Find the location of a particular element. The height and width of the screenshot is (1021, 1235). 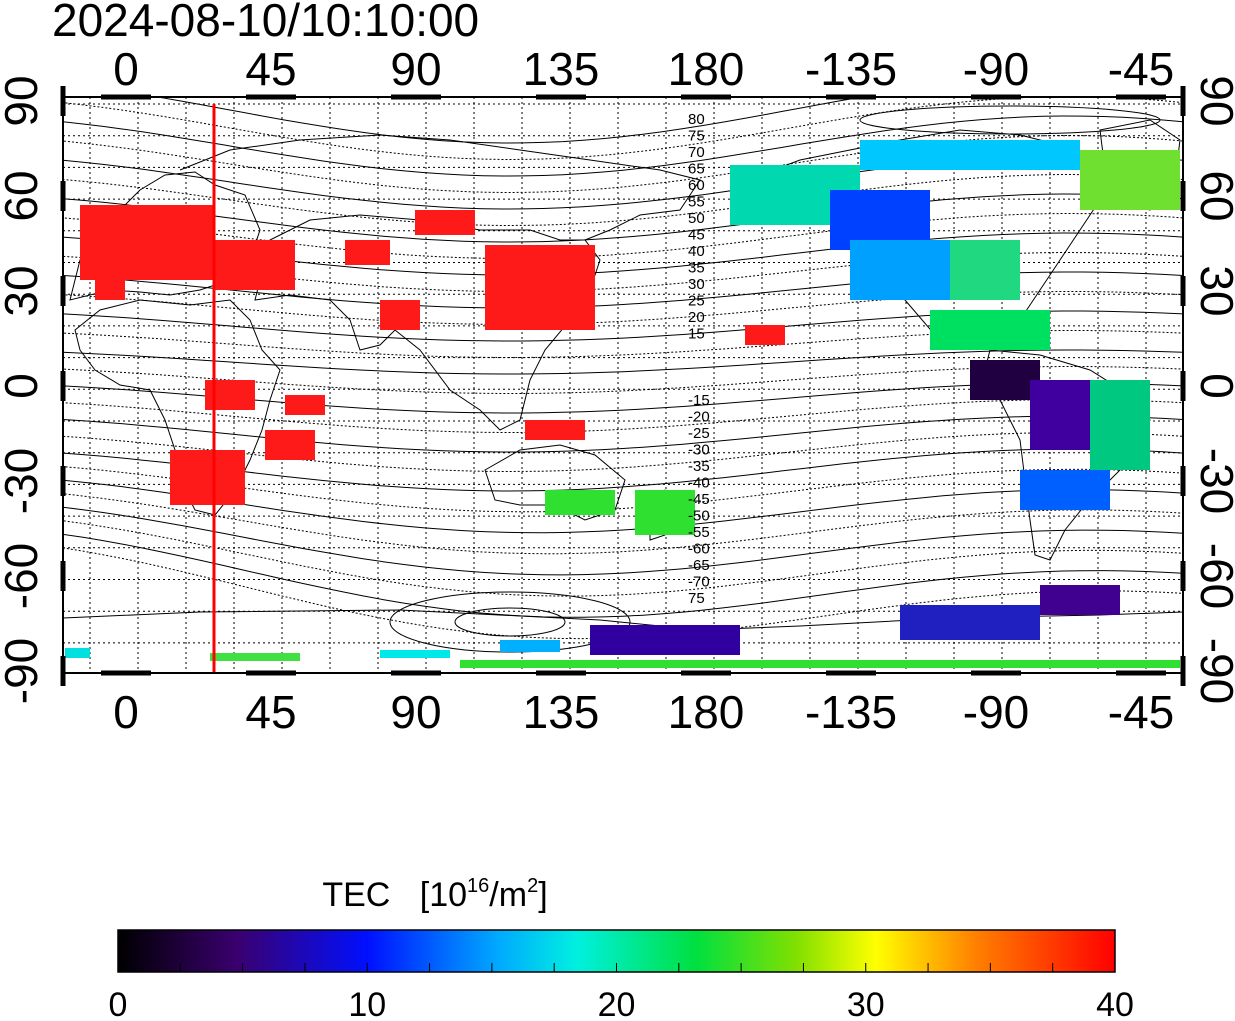

contour-label-south-5: -40 is located at coordinates (699, 483).